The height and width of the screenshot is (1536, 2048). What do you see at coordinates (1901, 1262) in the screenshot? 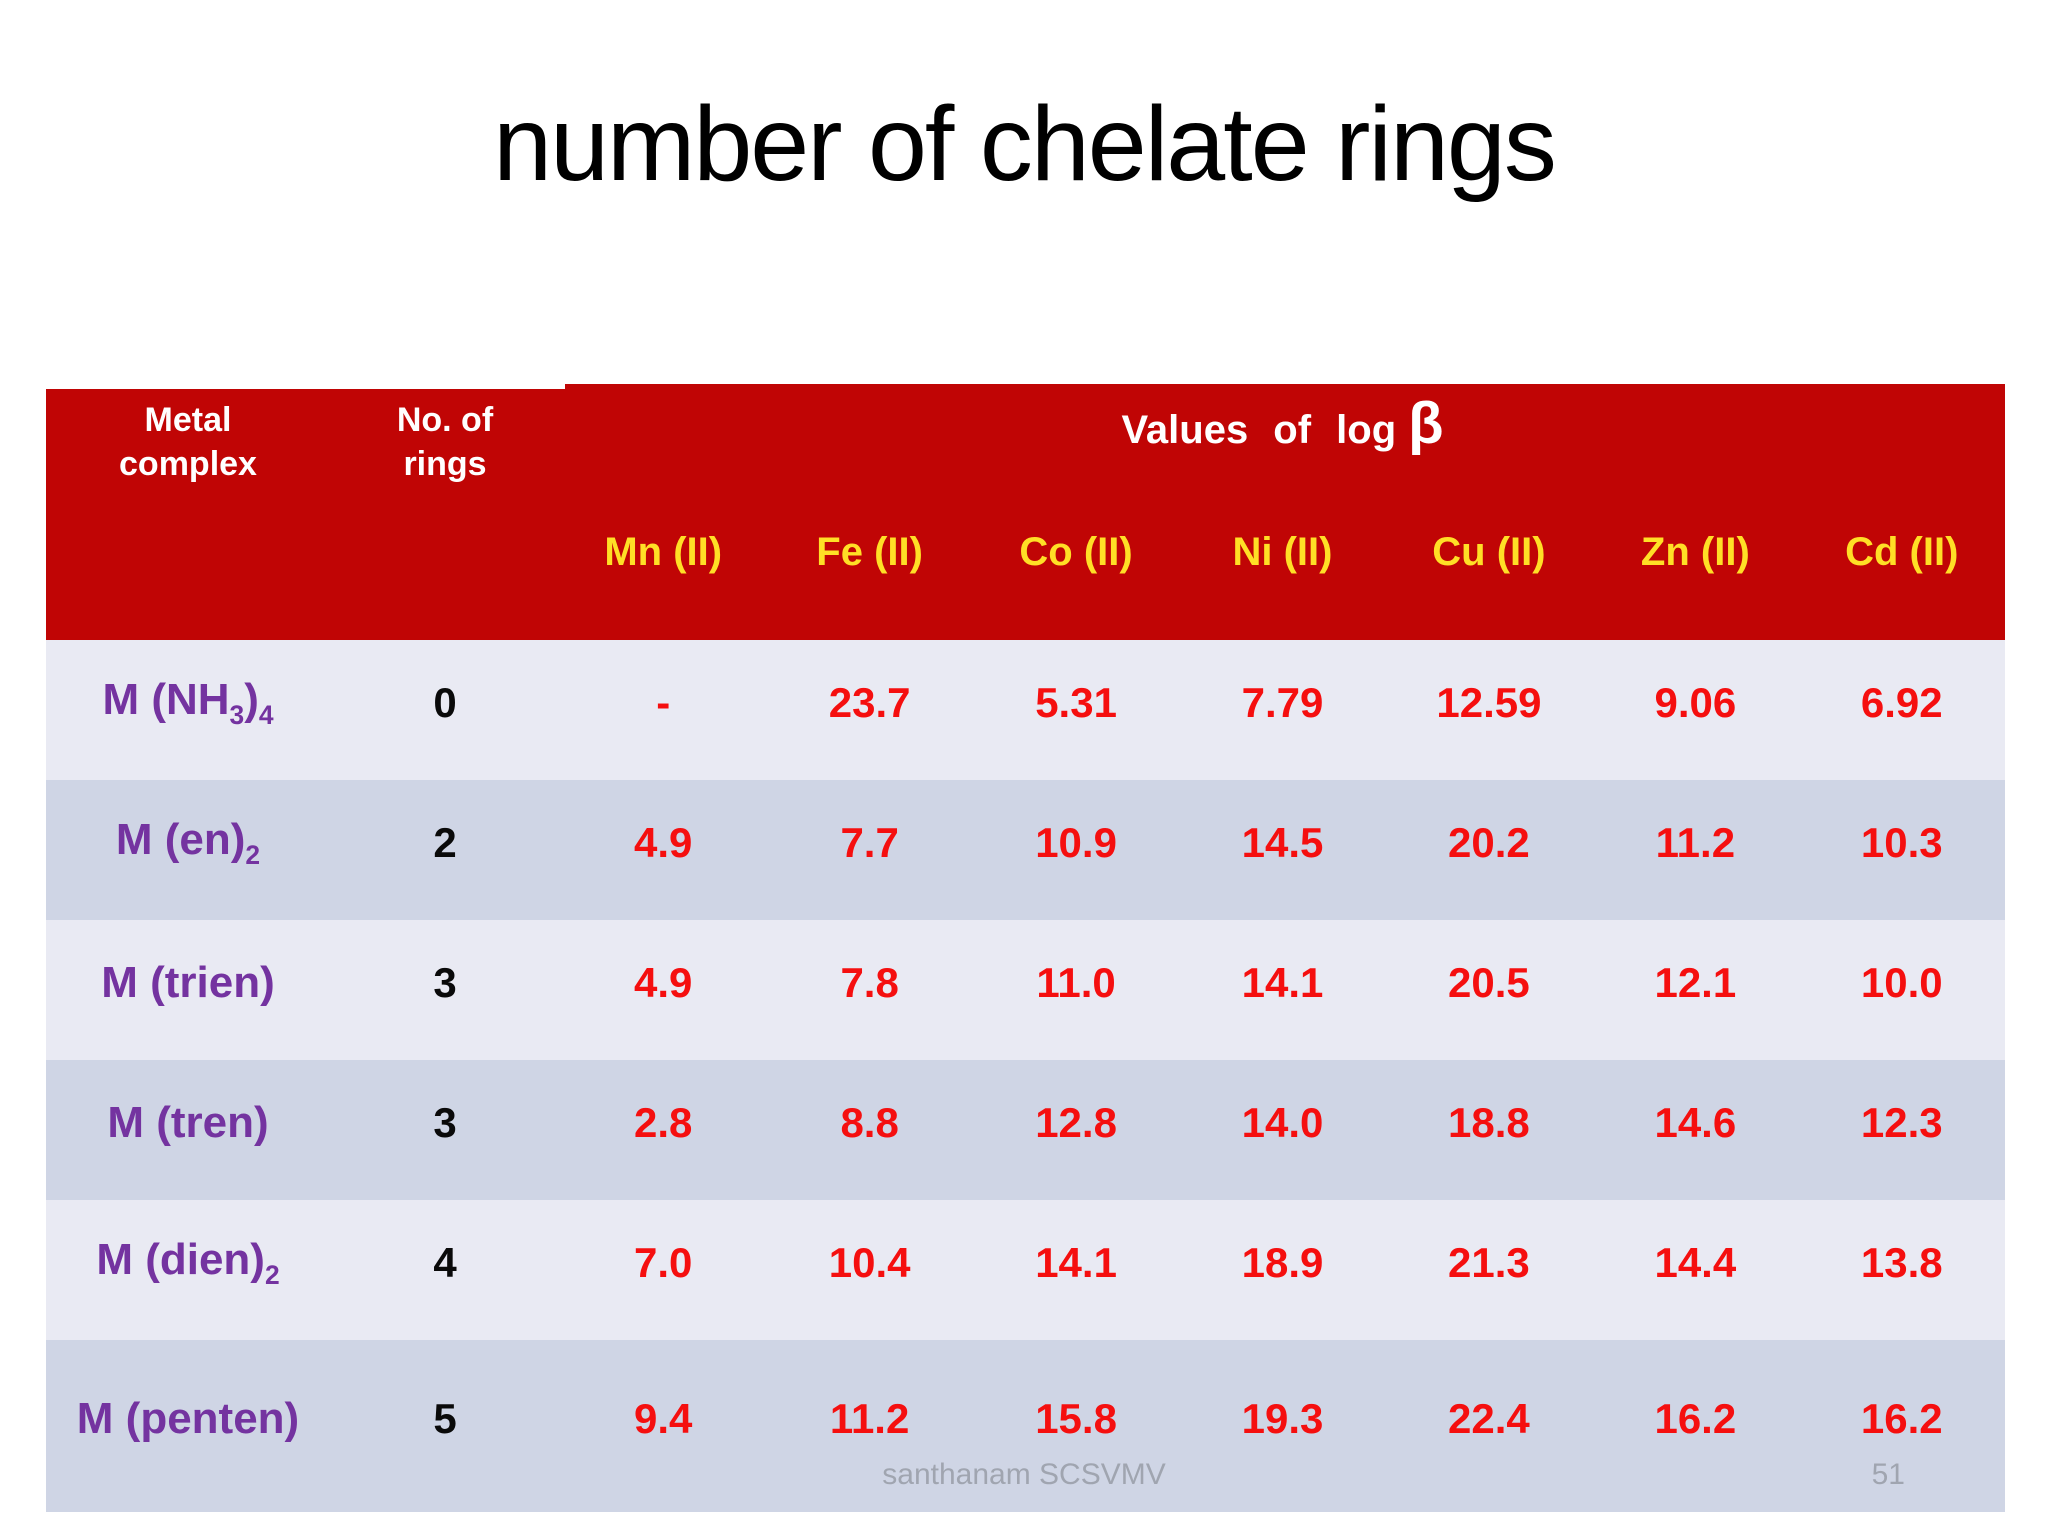
I see `value-cell: 13.8` at bounding box center [1901, 1262].